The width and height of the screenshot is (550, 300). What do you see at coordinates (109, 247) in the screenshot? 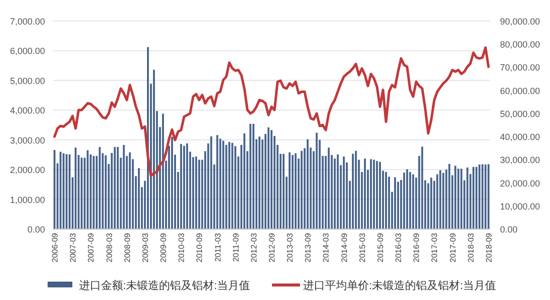
I see `x-tick-label: 2008-03` at bounding box center [109, 247].